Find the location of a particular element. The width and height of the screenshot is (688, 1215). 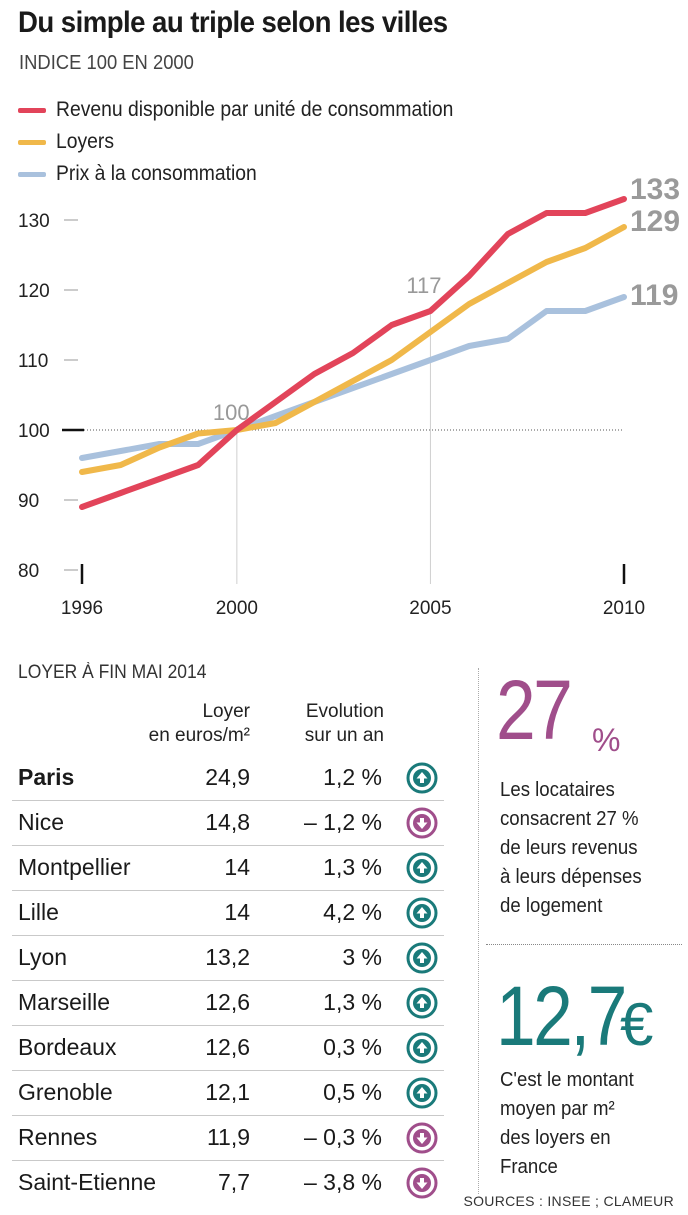

city-name: Paris is located at coordinates (46, 777).